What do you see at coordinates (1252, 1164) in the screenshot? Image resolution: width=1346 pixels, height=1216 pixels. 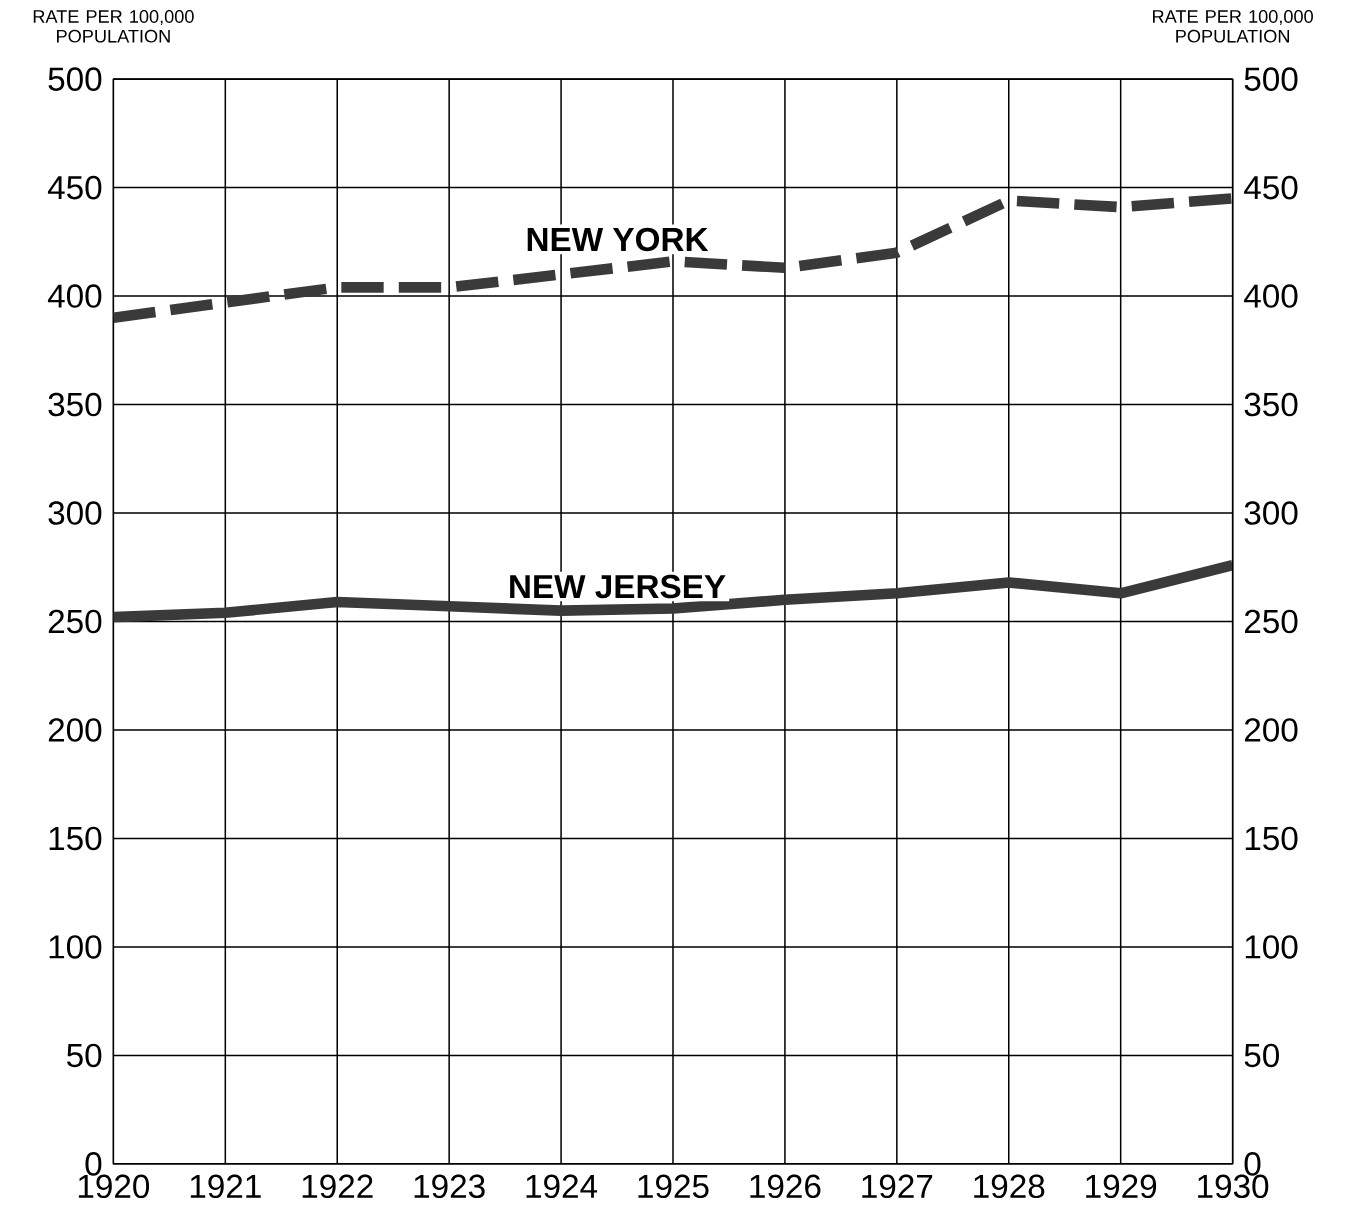 I see `y2-tick-label: 0` at bounding box center [1252, 1164].